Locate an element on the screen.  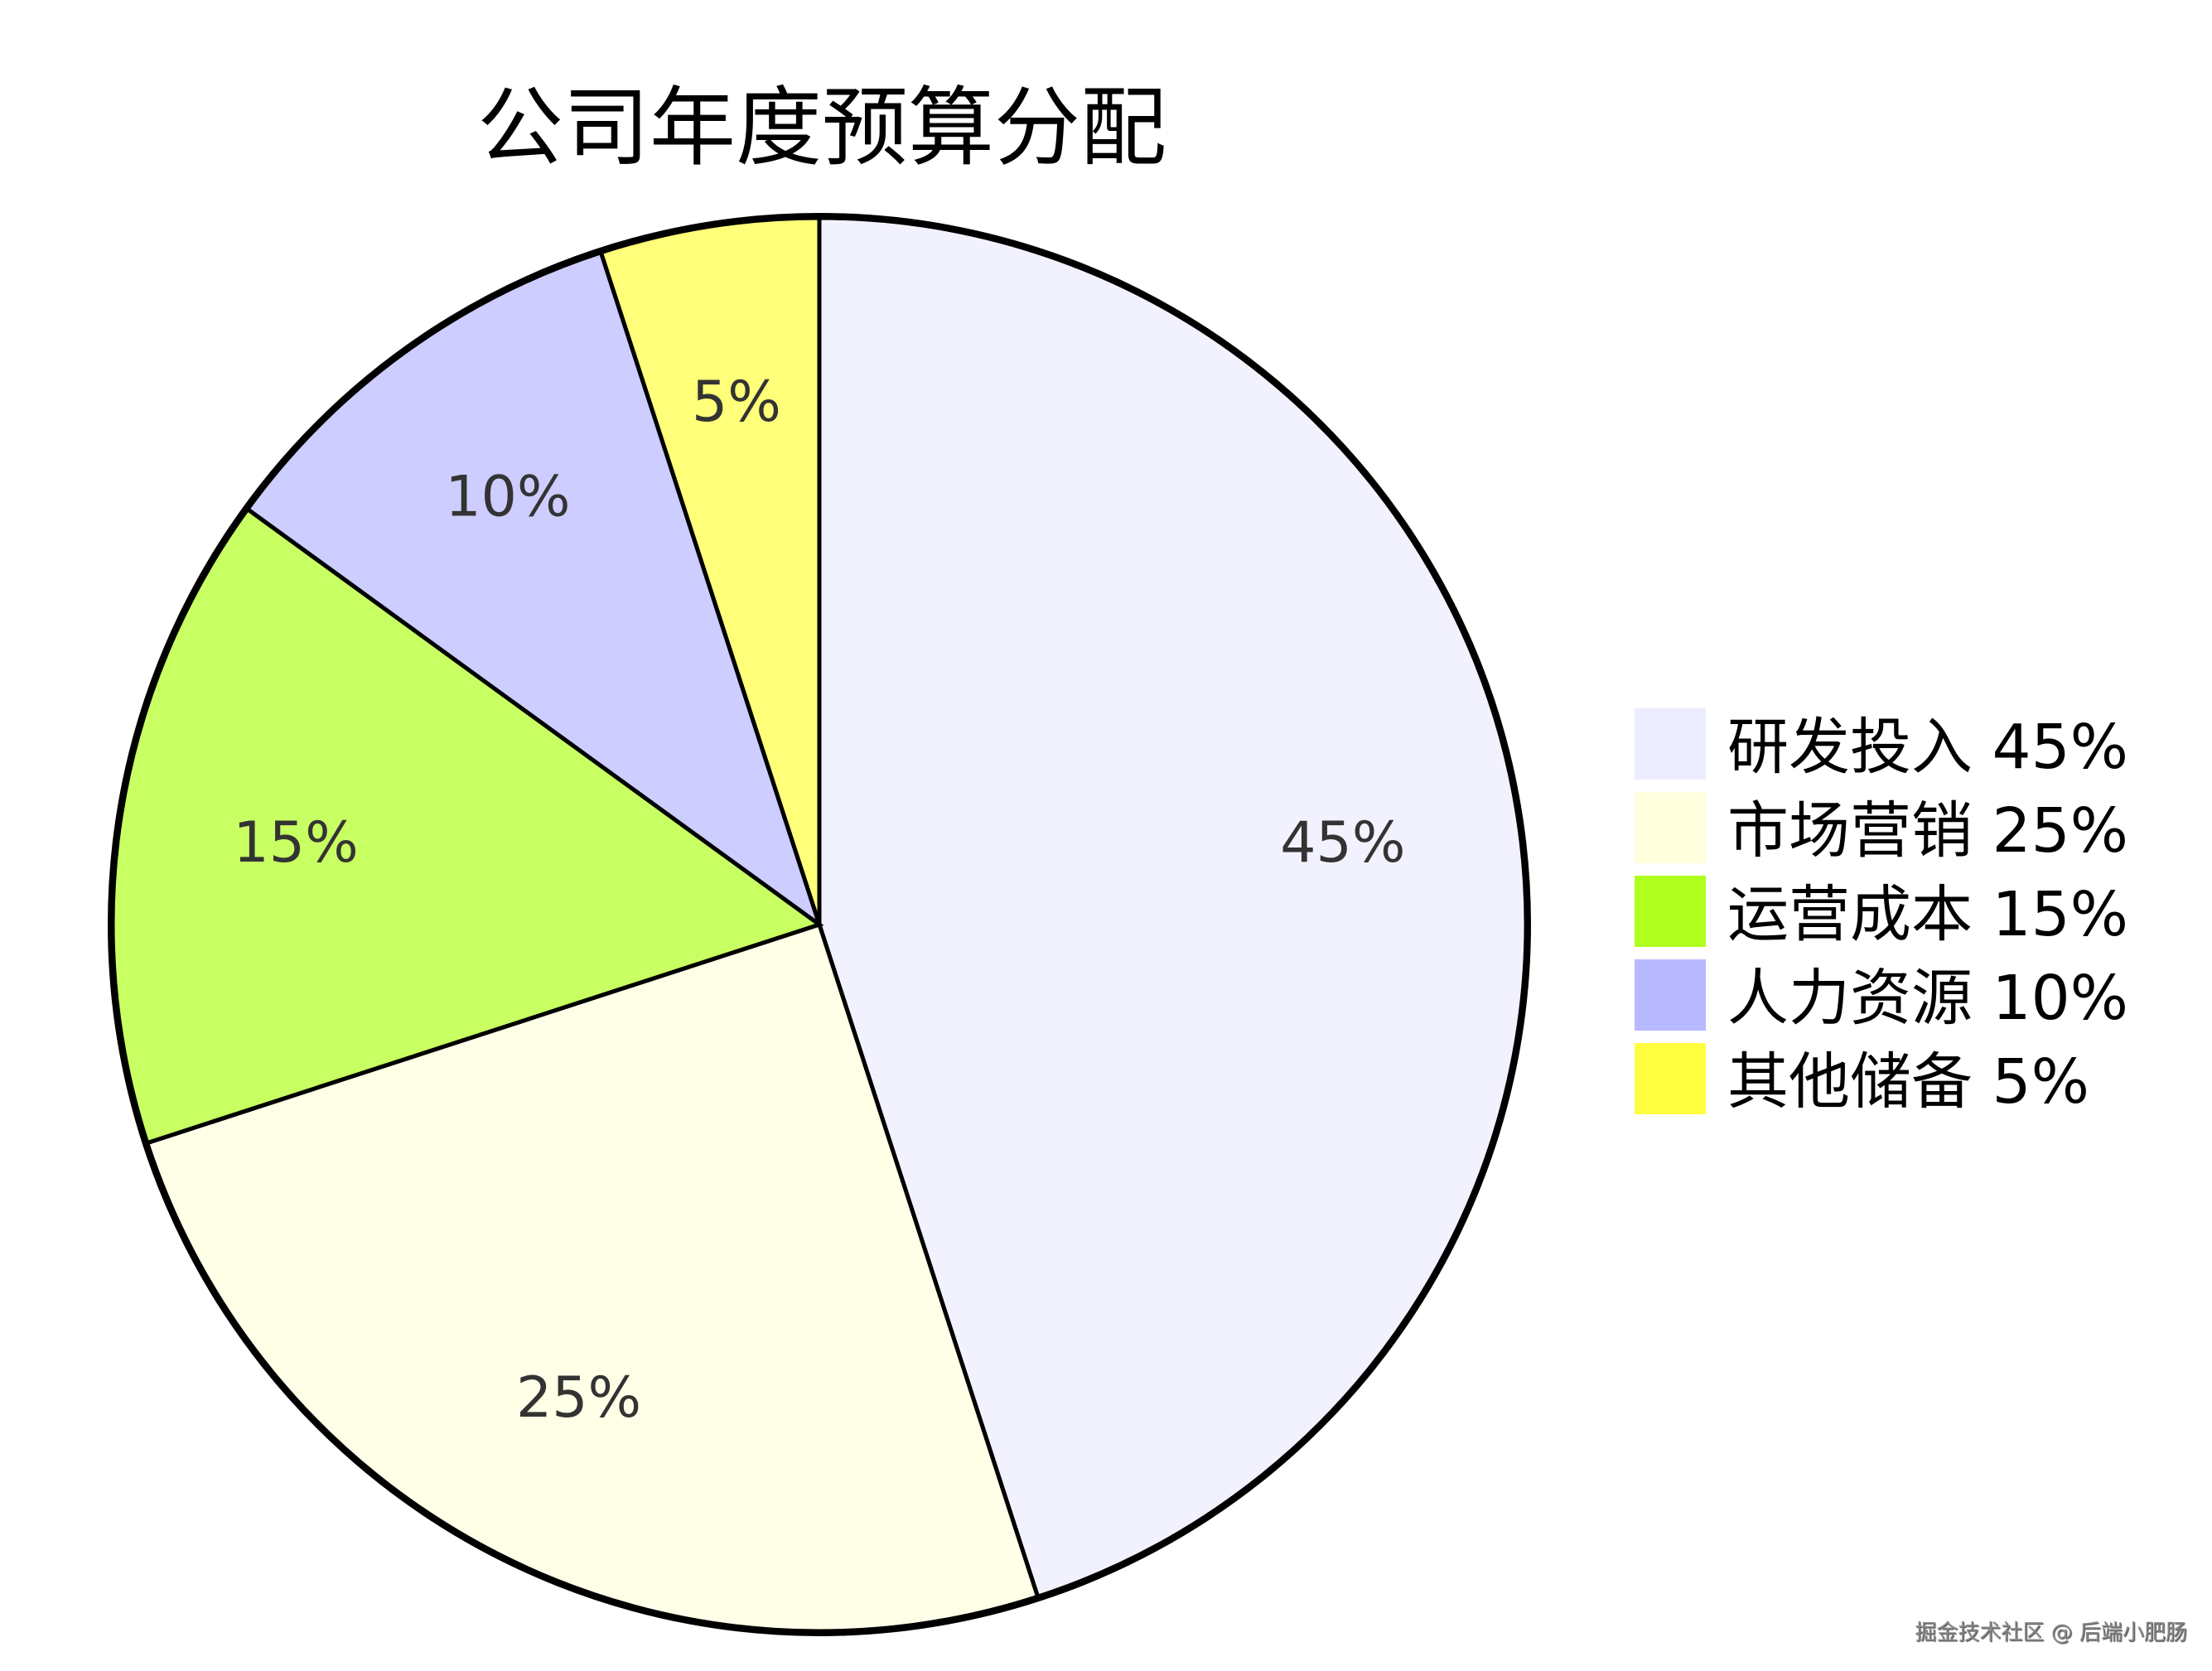
legend-label: 运营成本 15% is located at coordinates (1927, 915).